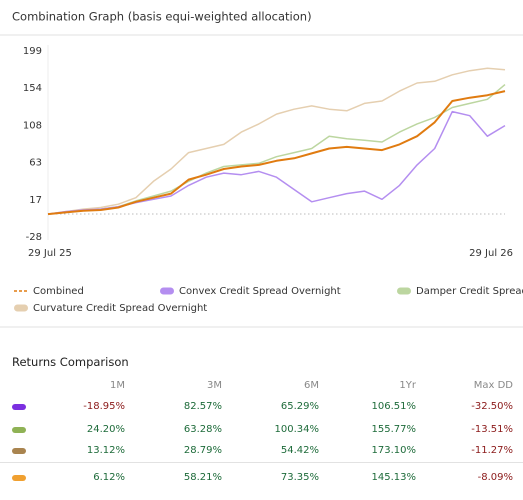 The image size is (523, 500). Describe the element at coordinates (32, 126) in the screenshot. I see `y-tick-label: 108` at that location.